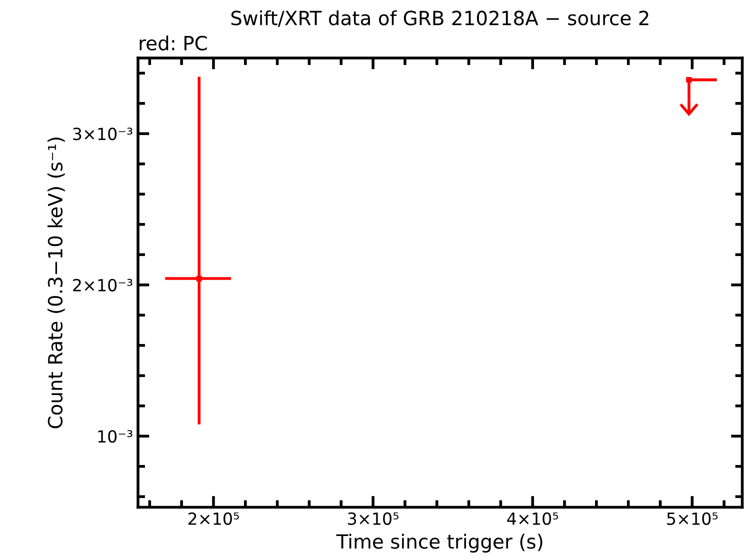 This screenshot has width=746, height=558. I want to click on y-tick-label: 10⁻³, so click(115, 436).